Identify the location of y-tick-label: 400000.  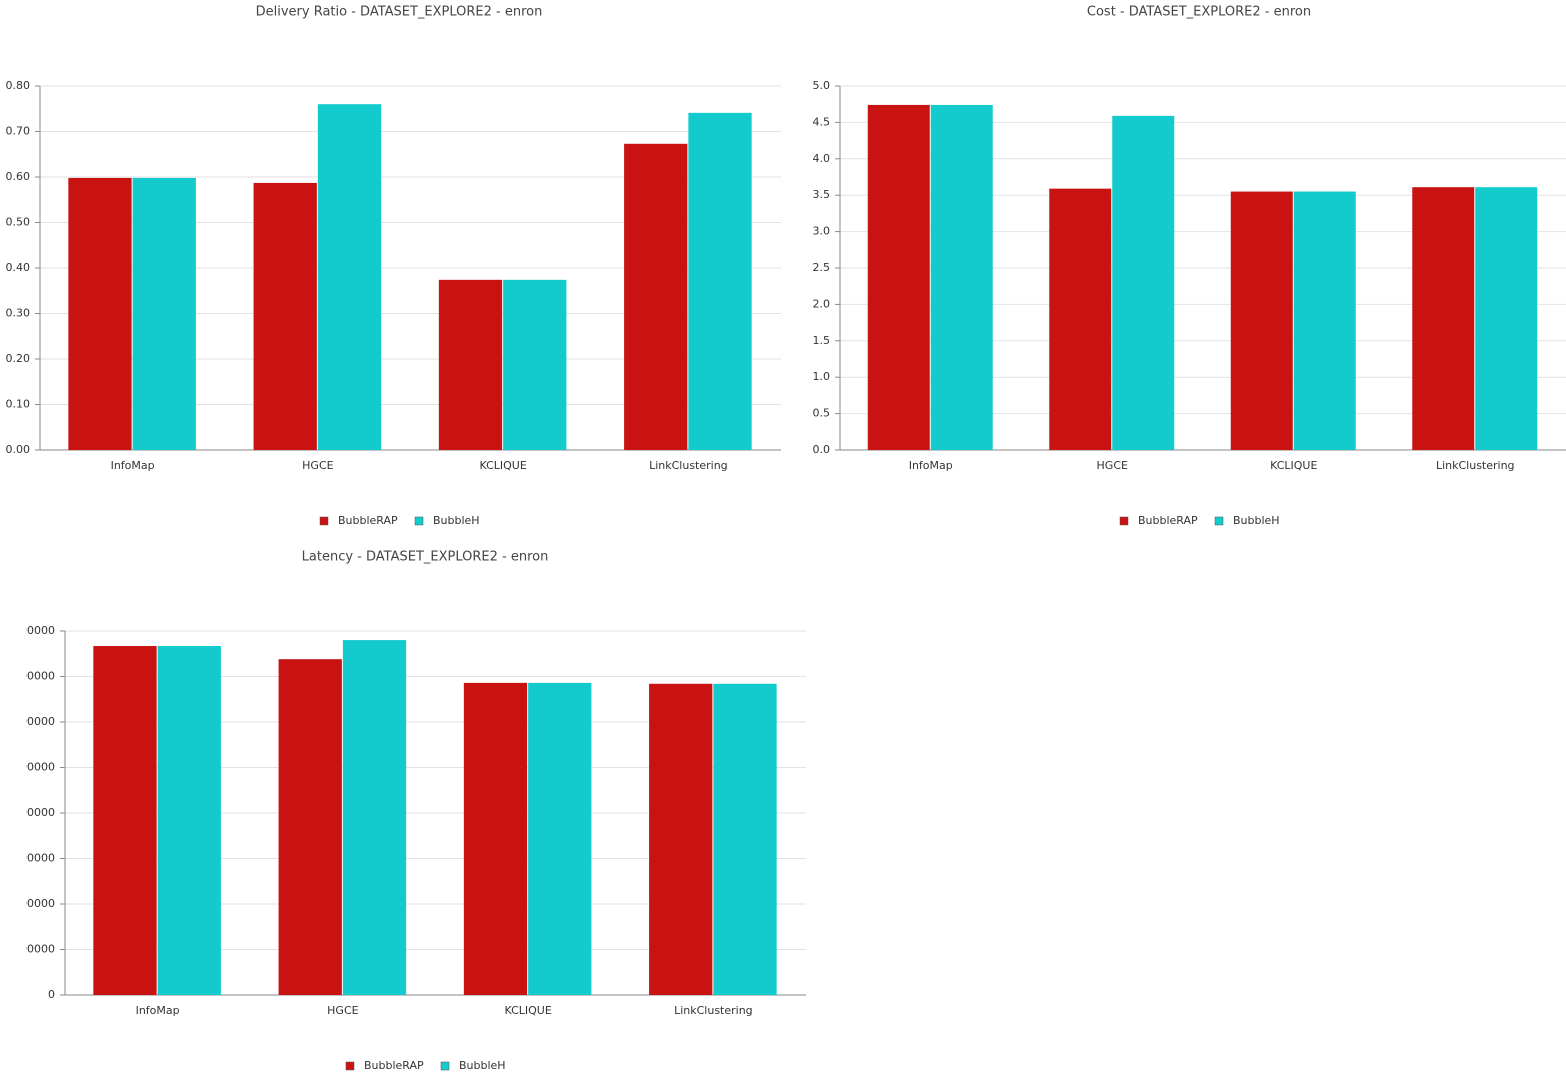
(34, 812).